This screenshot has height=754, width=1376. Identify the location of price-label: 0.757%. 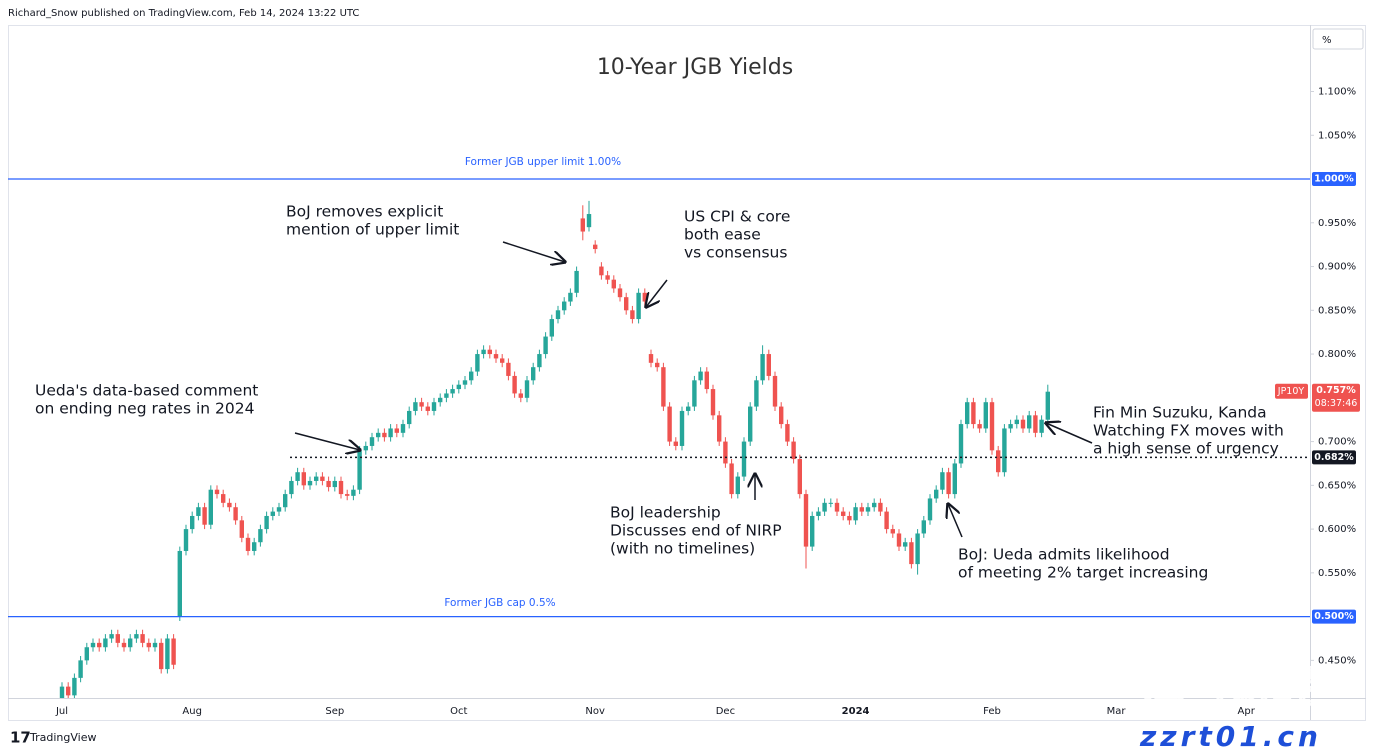
(1336, 390).